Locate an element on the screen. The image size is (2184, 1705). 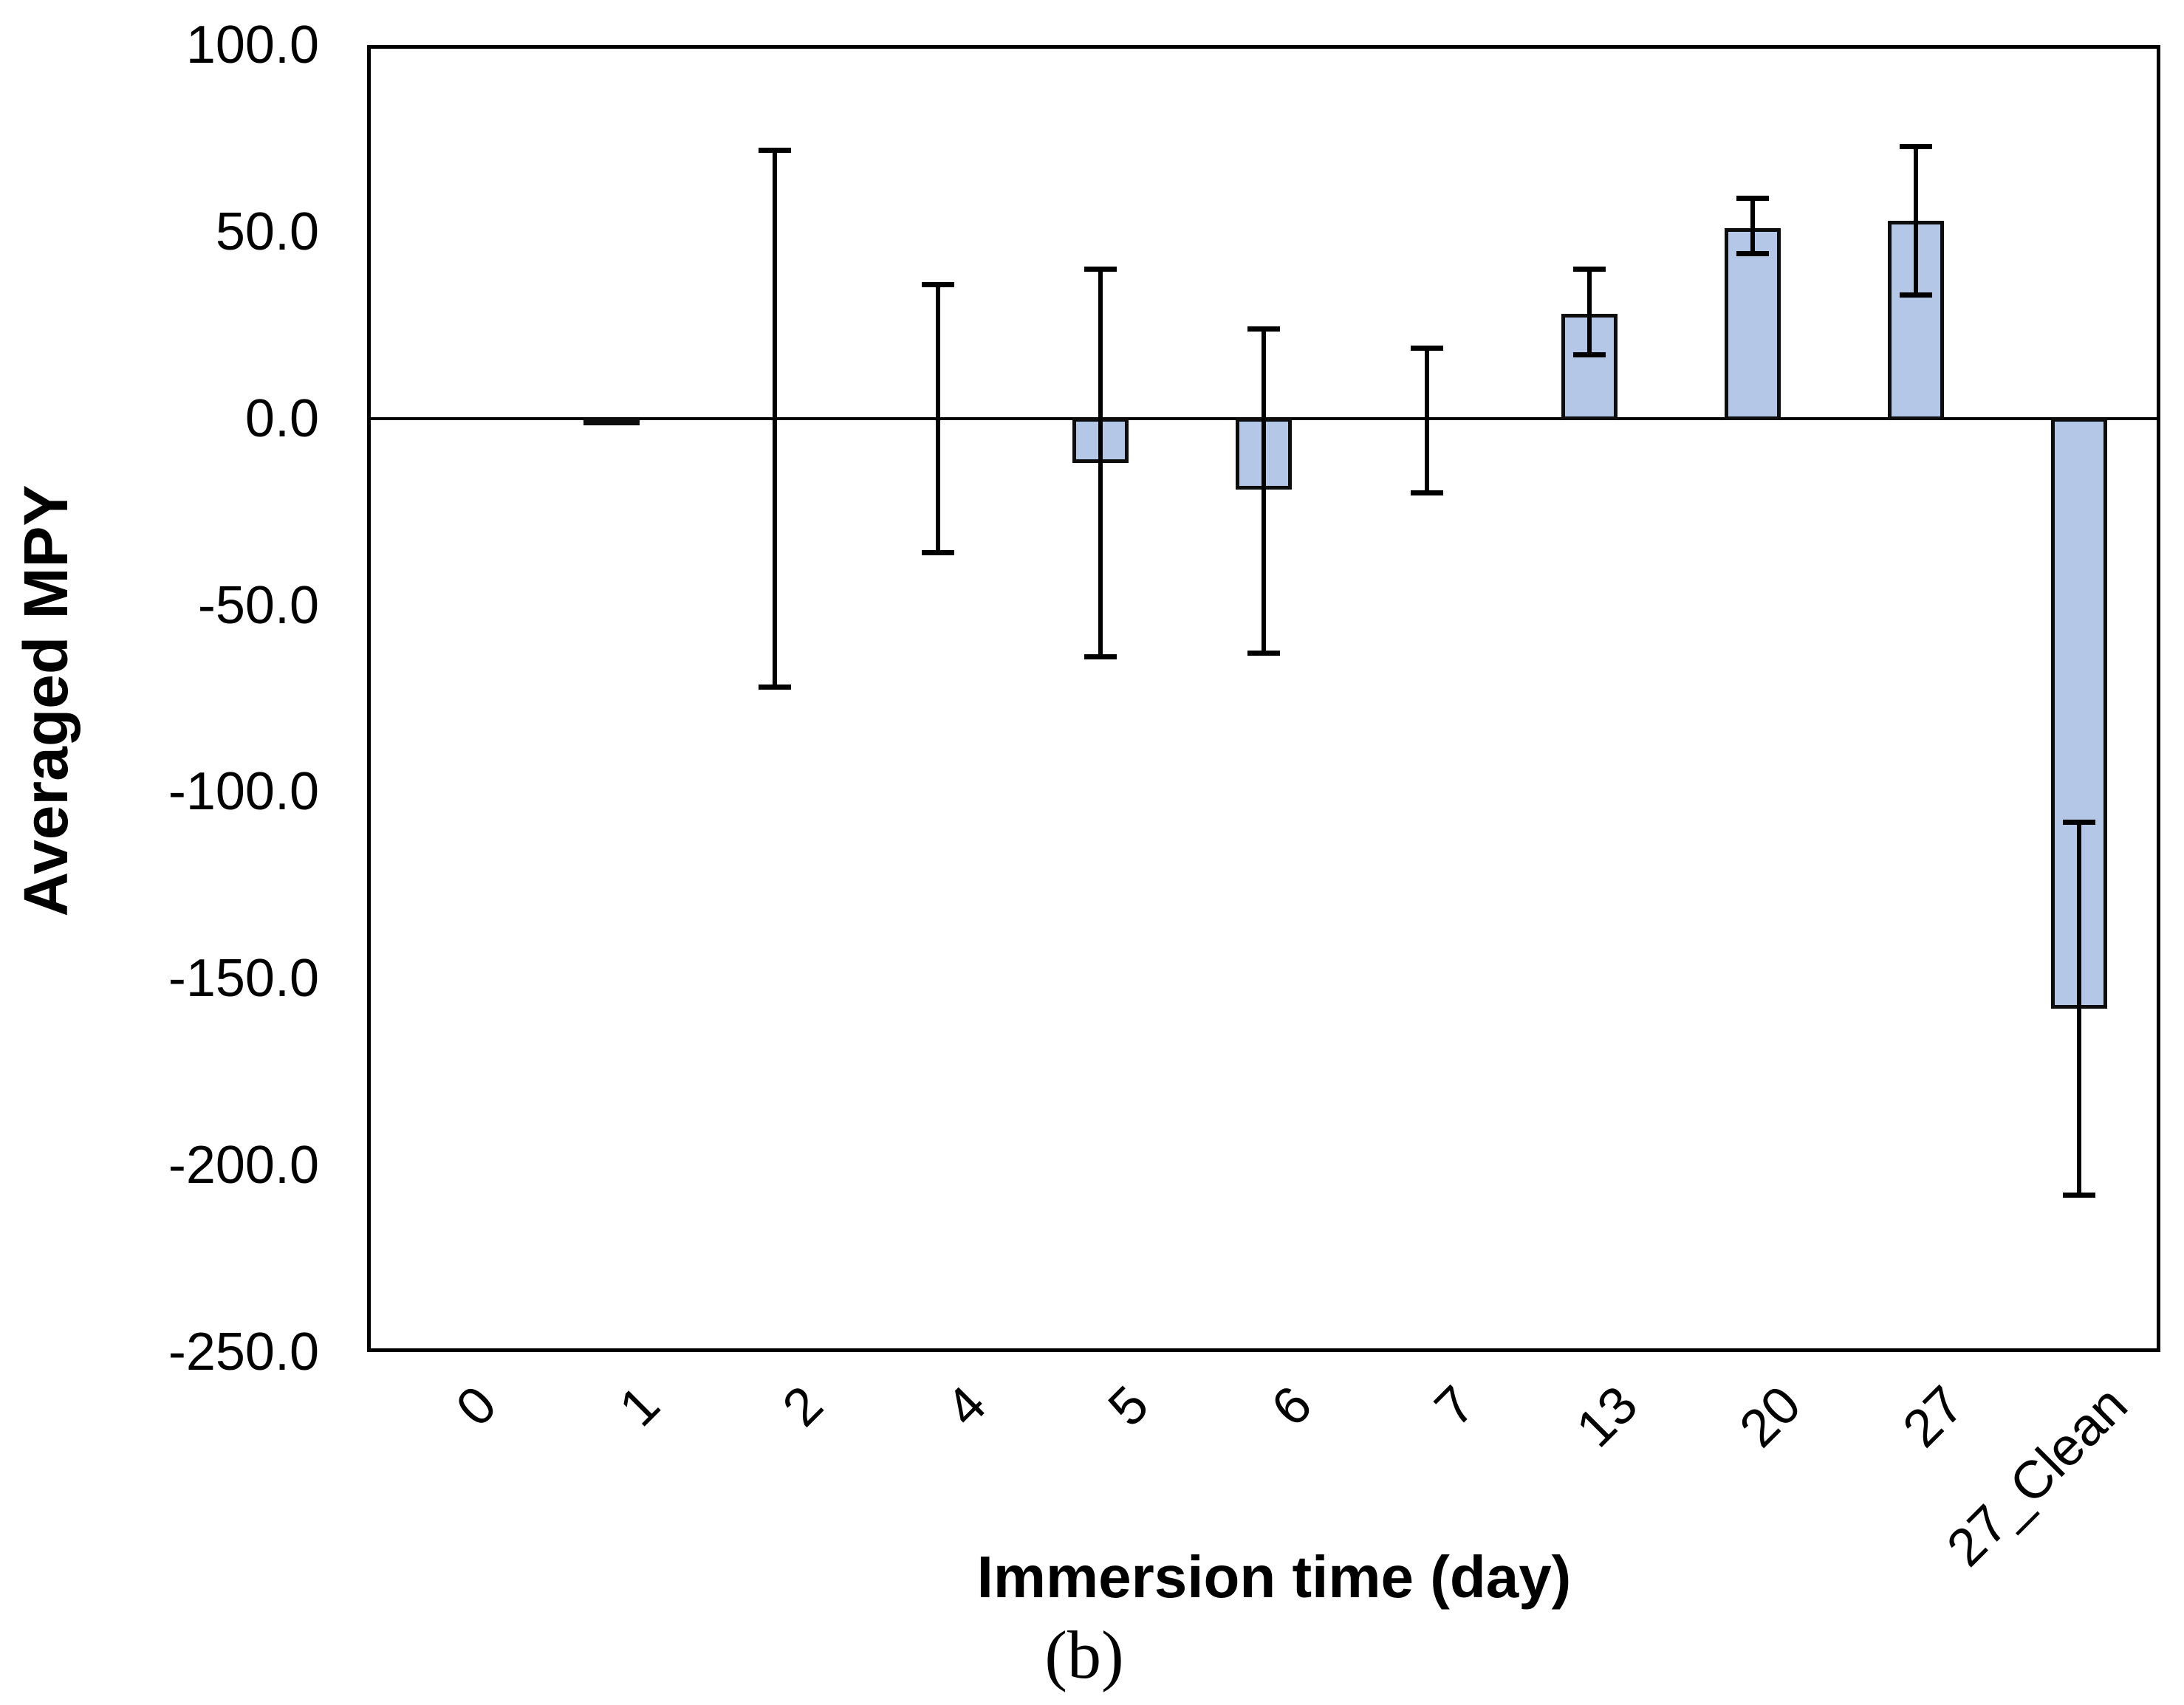
y-tick-label: -250.0 is located at coordinates (243, 1352).